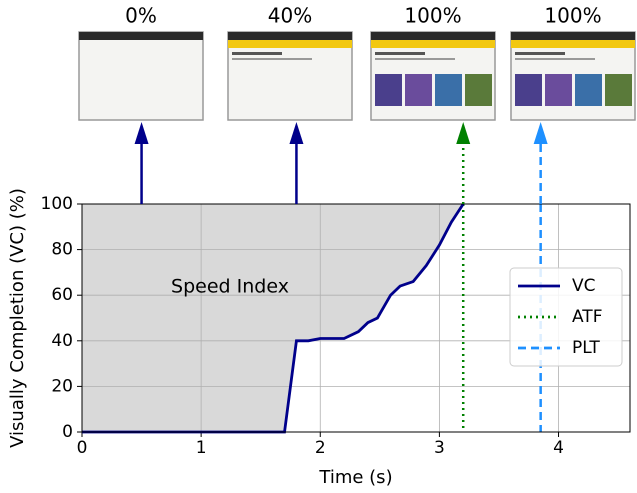 The width and height of the screenshot is (637, 493). I want to click on thumbnail-border, so click(141, 76).